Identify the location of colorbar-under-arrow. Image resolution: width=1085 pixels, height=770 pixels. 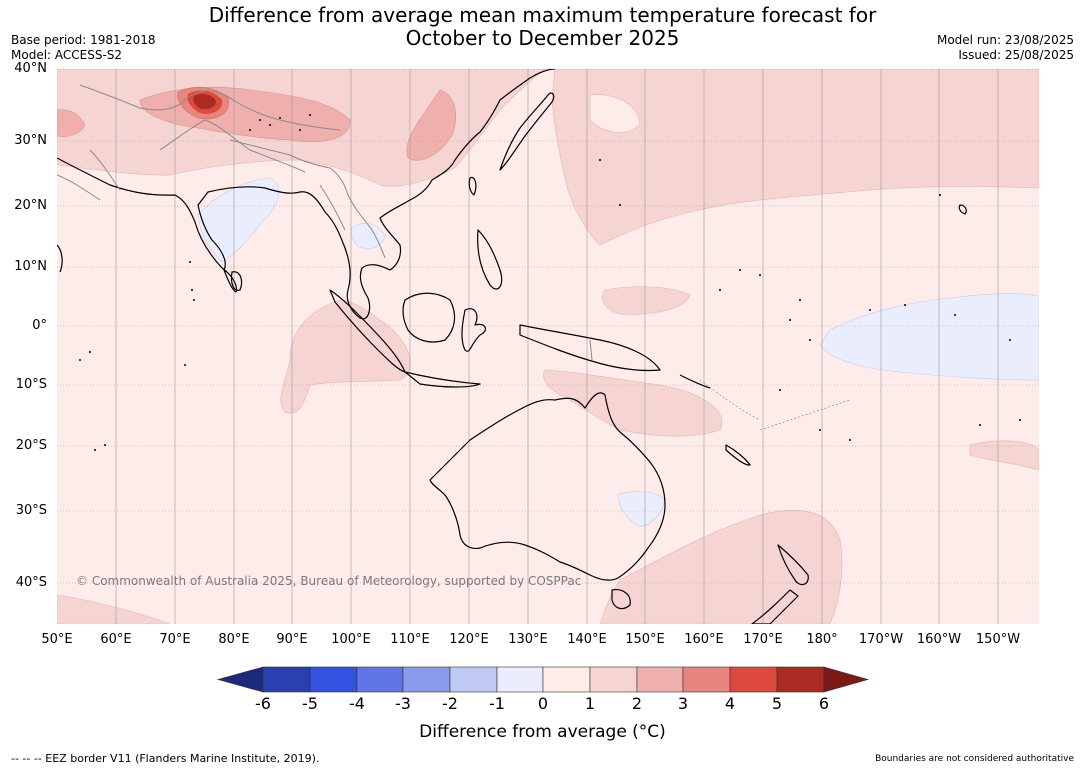
(240, 679).